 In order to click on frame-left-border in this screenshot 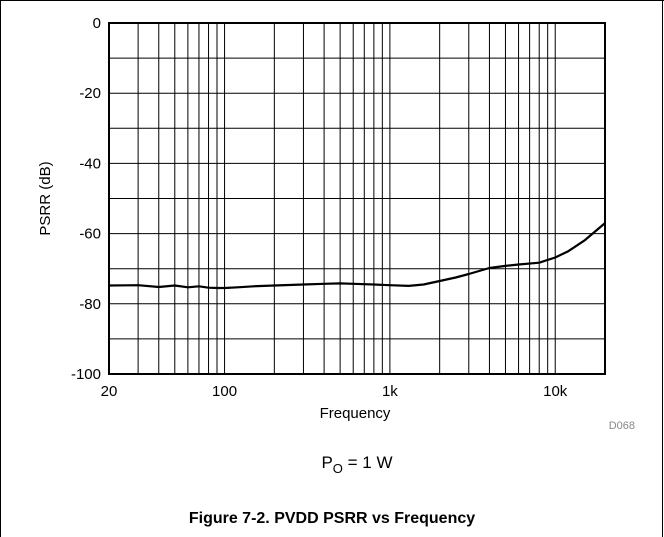, I will do `click(0, 268)`.